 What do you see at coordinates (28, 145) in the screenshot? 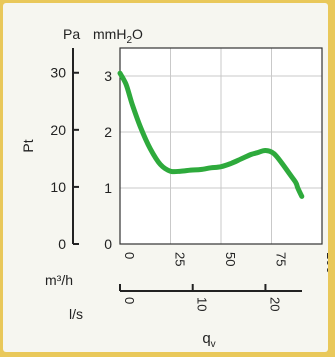
I see `pt-axis-label: Pt` at bounding box center [28, 145].